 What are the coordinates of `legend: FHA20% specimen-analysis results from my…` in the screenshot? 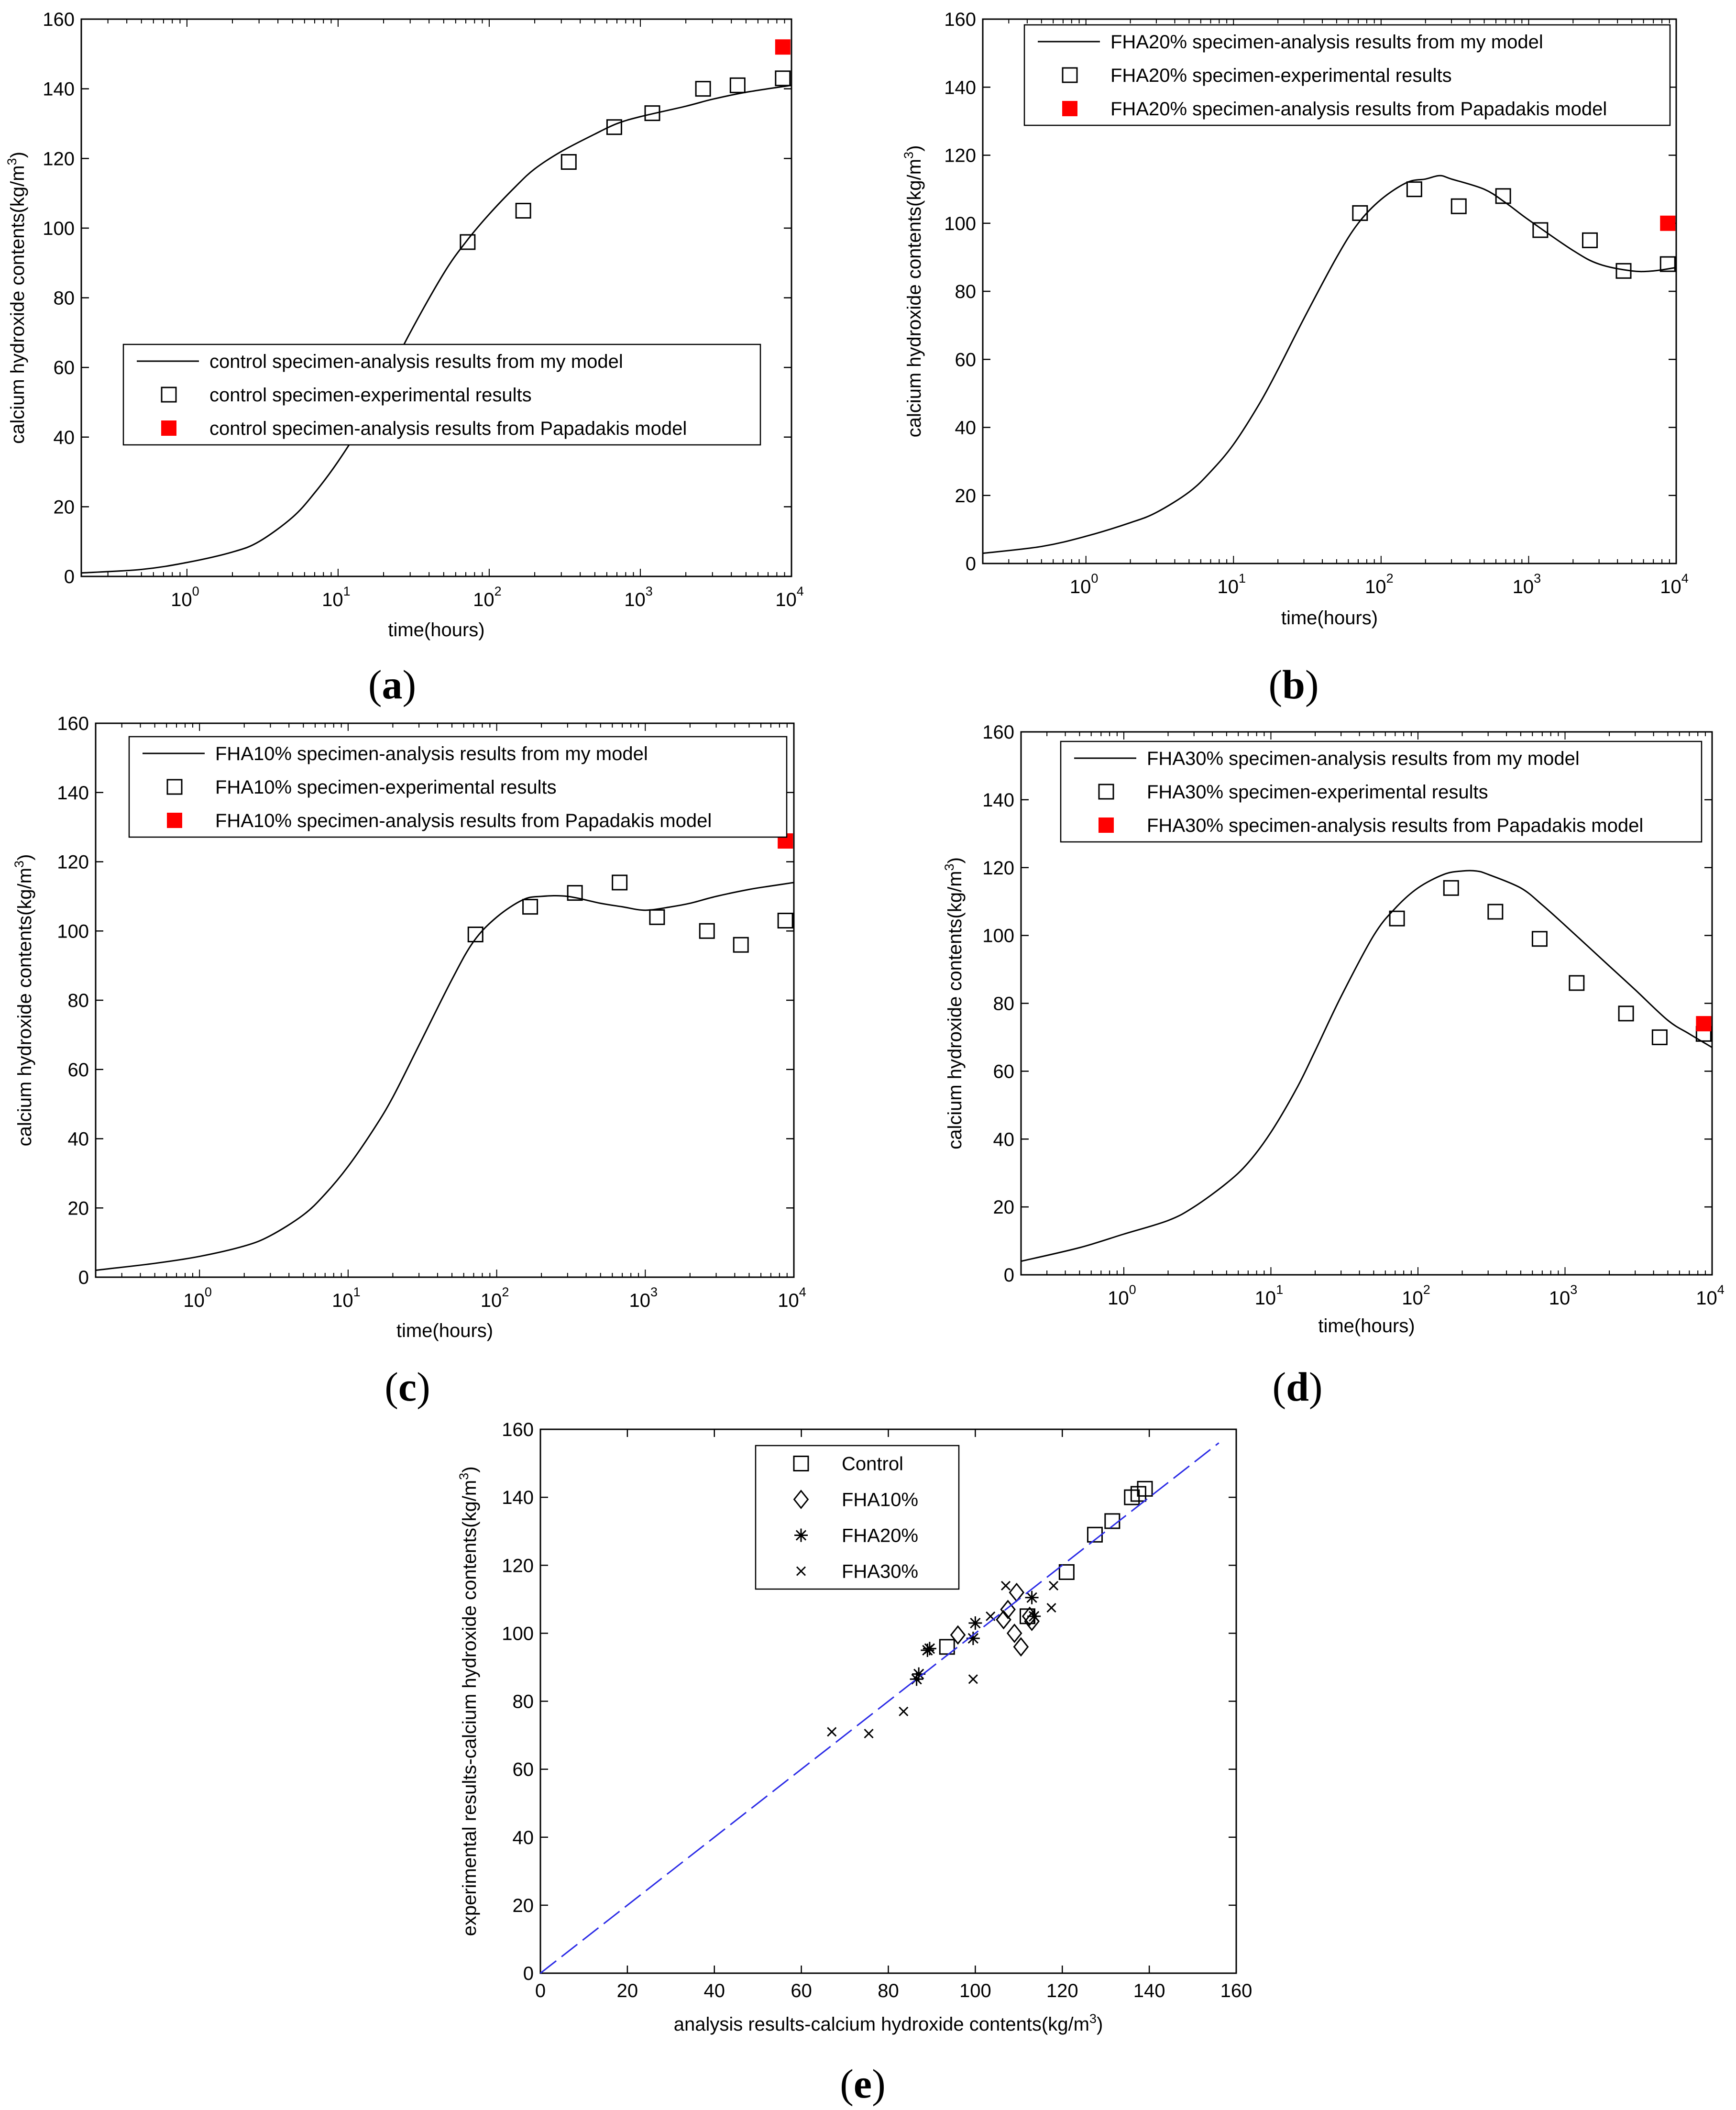 It's located at (1347, 75).